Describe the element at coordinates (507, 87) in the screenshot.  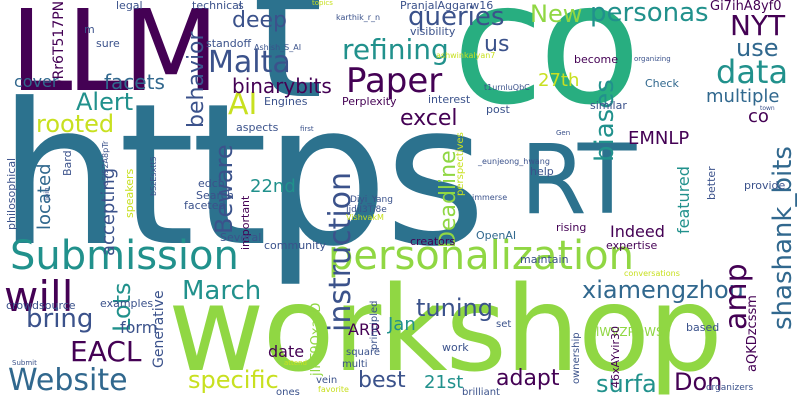
I see `word-t1urnluqbc: t1urnluQbC` at that location.